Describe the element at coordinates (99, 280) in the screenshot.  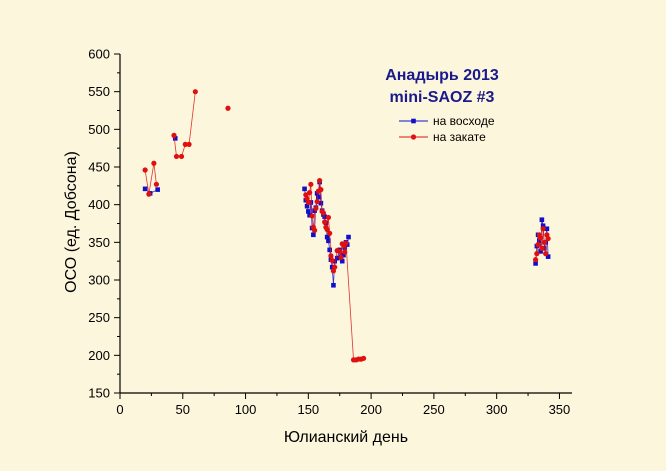
I see `y-tick-label: 300` at that location.